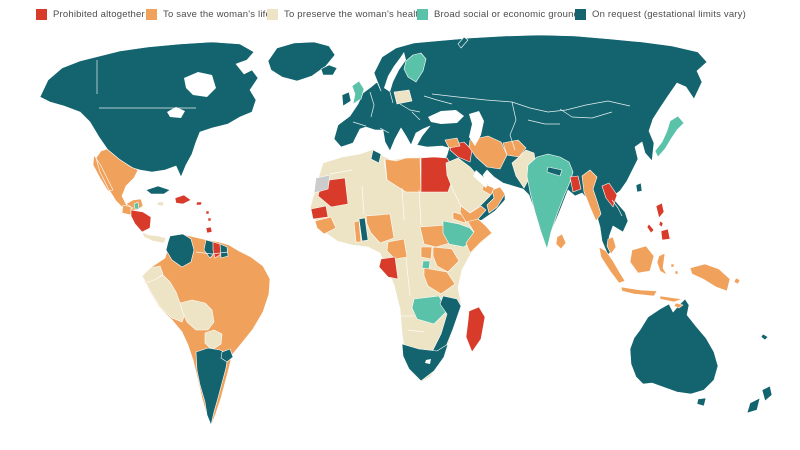 The height and width of the screenshot is (450, 800). What do you see at coordinates (154, 237) in the screenshot?
I see `country-costa-rica-panama` at bounding box center [154, 237].